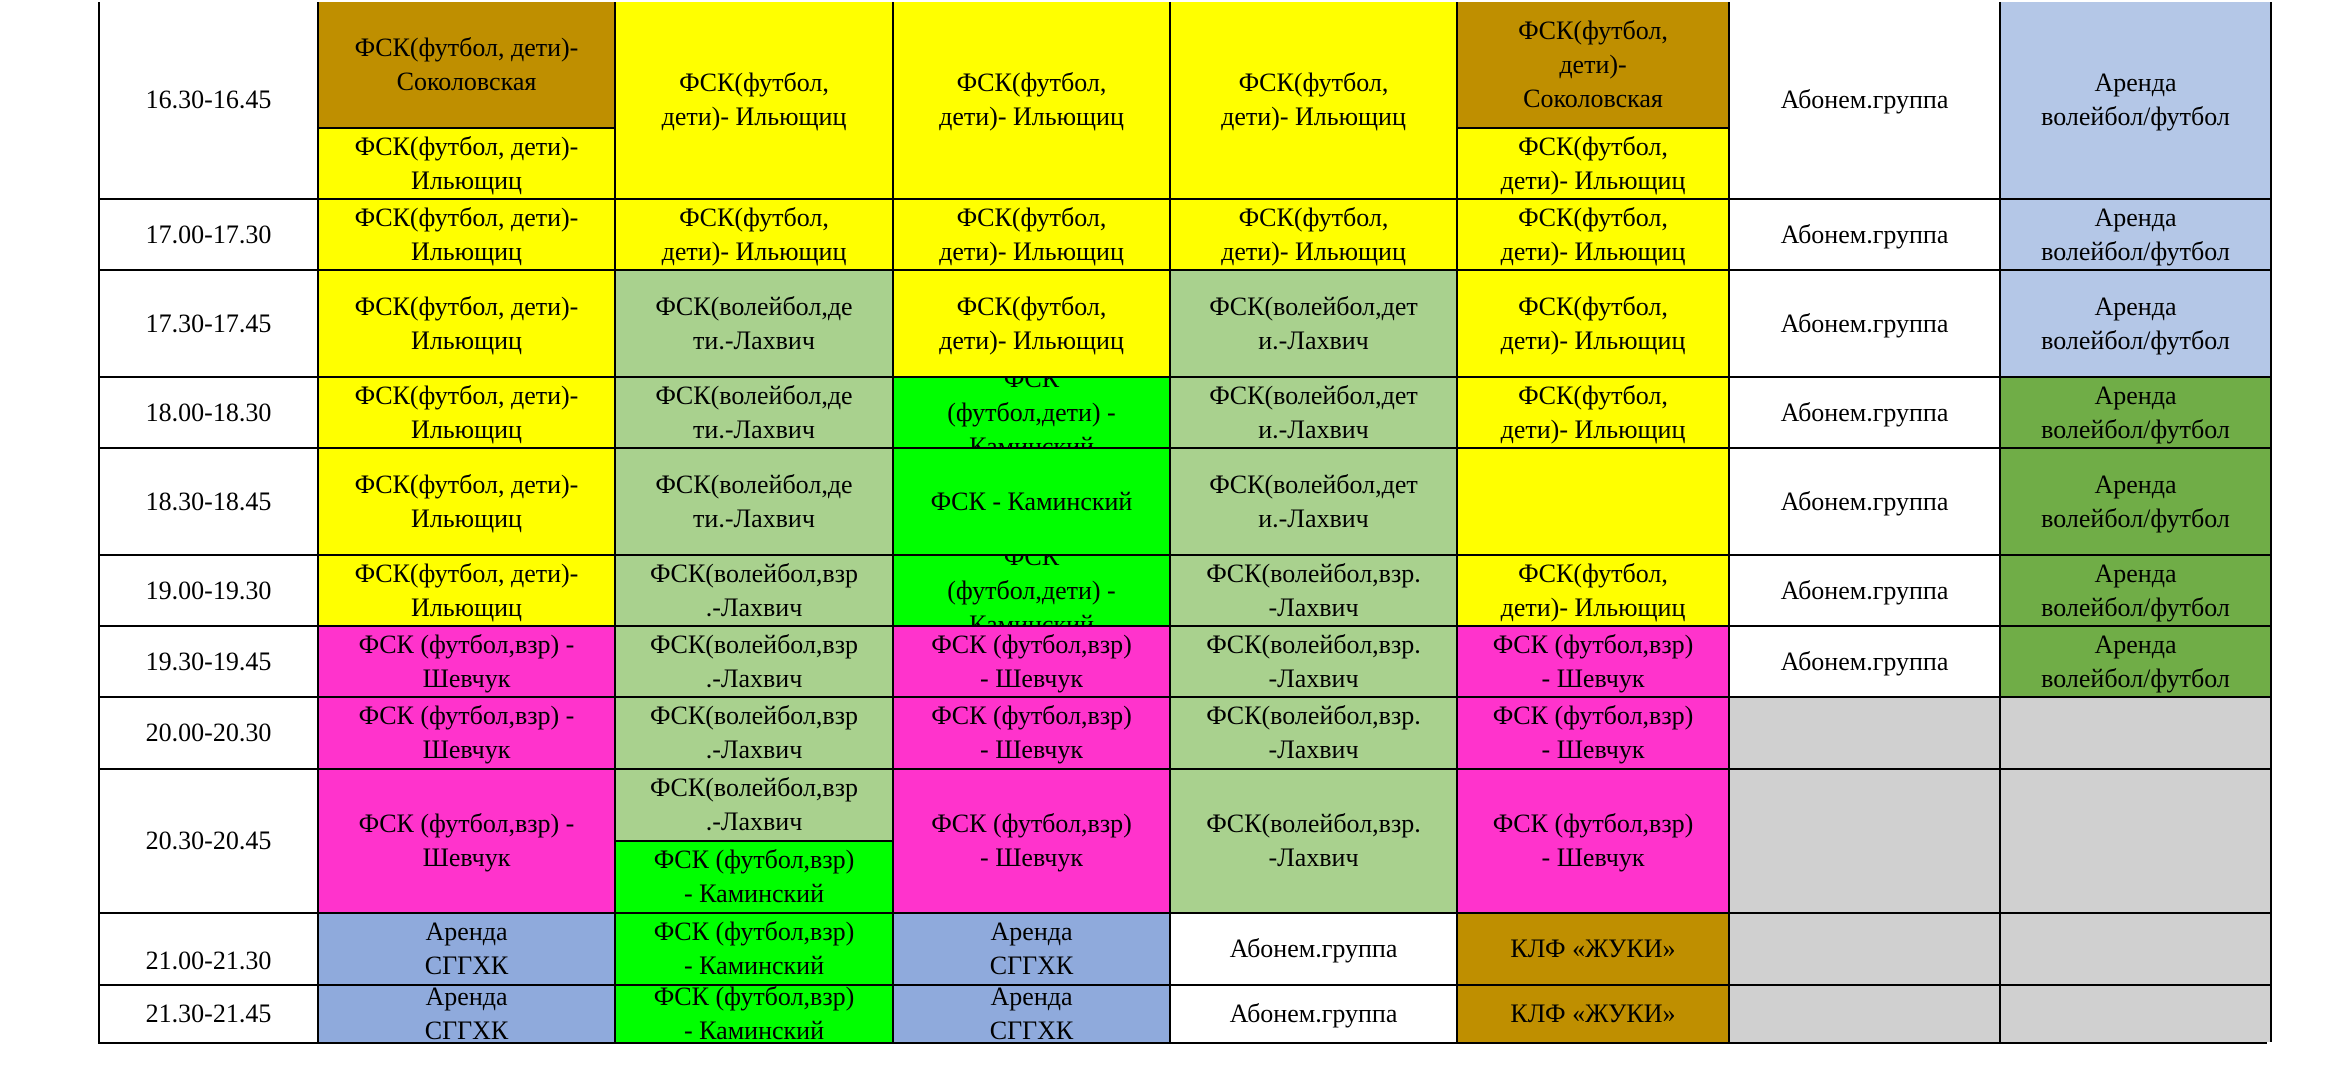 This screenshot has width=2339, height=1067. I want to click on activity-cell: КЛФ «ЖУКИ», so click(1594, 1013).